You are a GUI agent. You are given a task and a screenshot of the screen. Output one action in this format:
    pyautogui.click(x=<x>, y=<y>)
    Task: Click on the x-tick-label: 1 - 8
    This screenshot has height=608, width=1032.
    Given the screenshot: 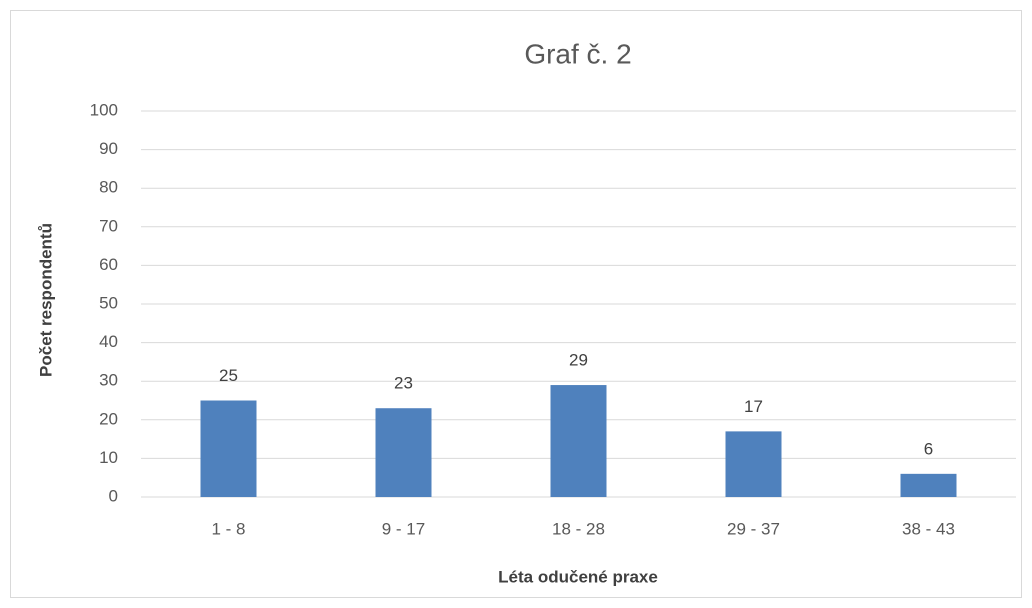 What is the action you would take?
    pyautogui.click(x=228, y=528)
    